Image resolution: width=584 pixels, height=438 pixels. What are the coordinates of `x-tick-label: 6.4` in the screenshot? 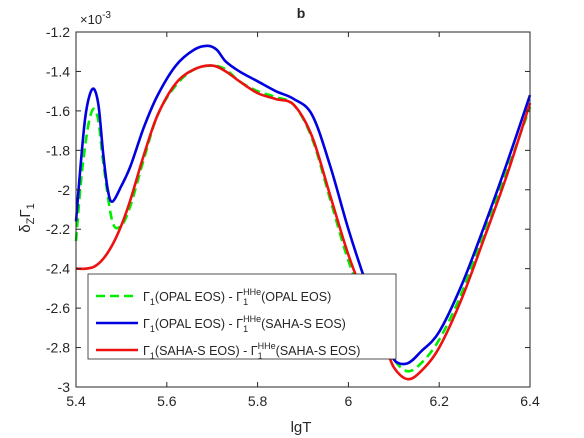 It's located at (530, 401).